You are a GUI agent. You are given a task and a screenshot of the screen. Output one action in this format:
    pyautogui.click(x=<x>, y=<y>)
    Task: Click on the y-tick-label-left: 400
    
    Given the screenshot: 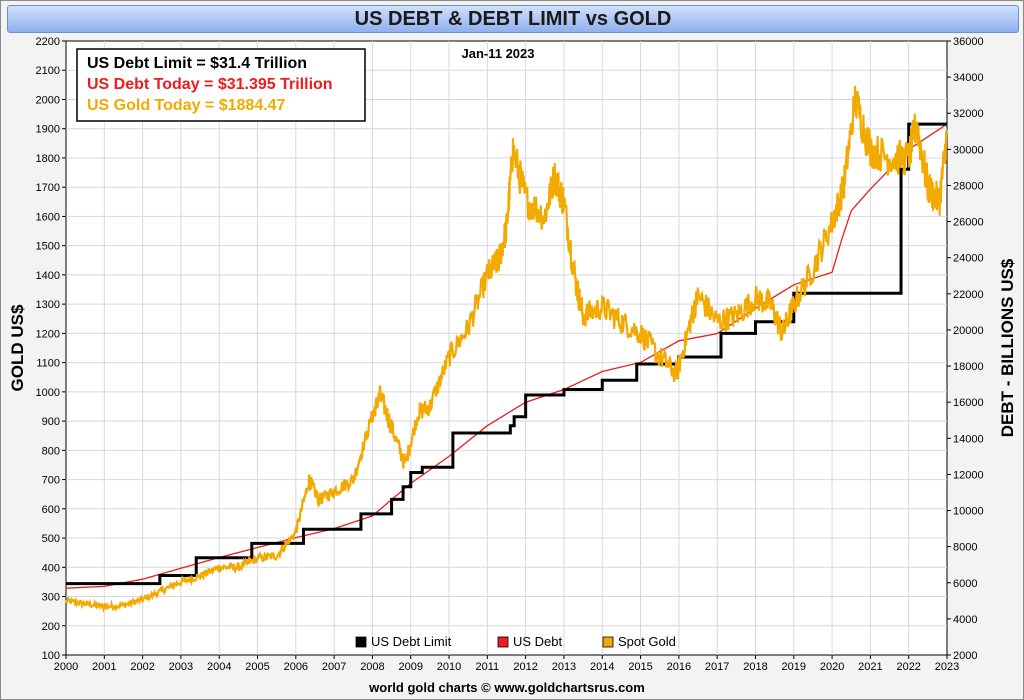 What is the action you would take?
    pyautogui.click(x=51, y=568)
    